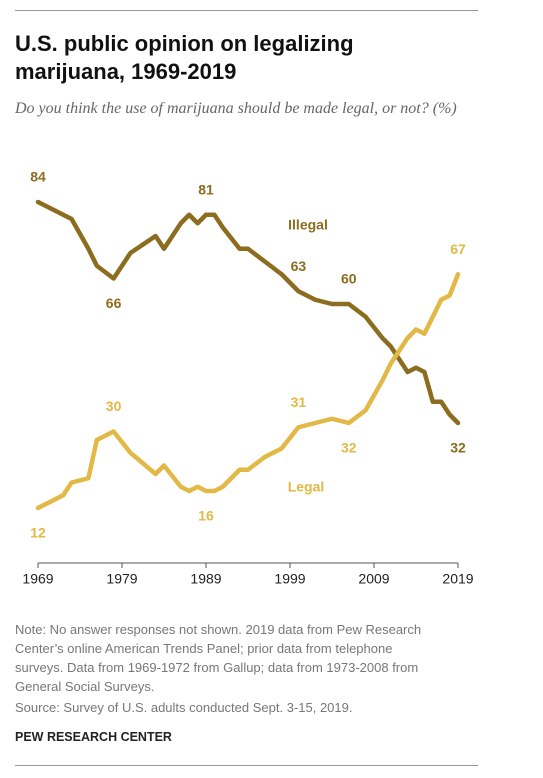 The height and width of the screenshot is (778, 543). I want to click on legend-label: Illegal, so click(308, 225).